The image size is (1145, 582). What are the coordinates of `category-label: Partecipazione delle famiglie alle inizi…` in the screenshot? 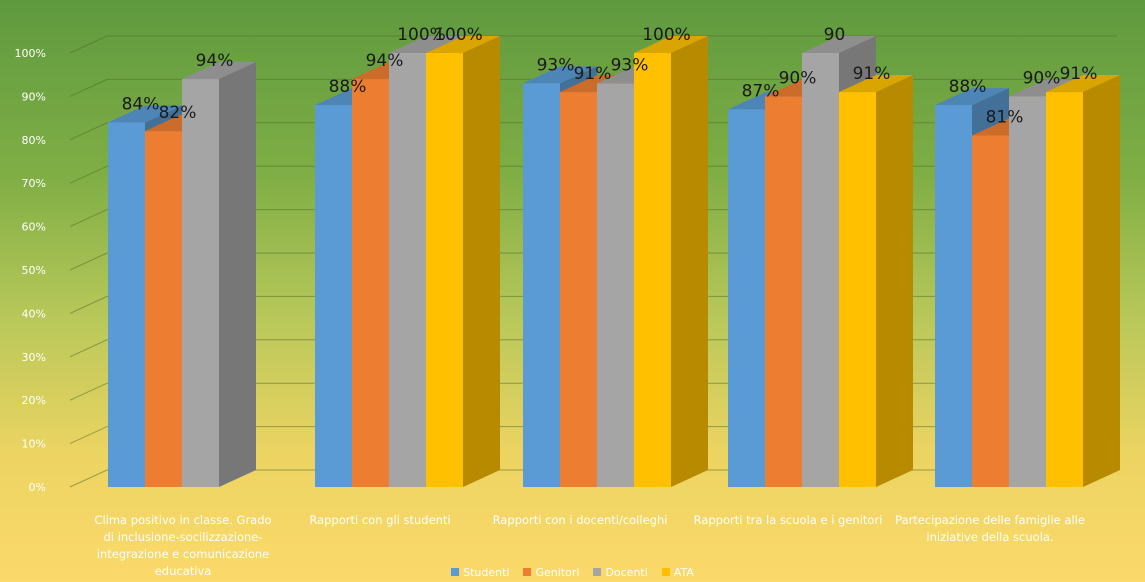 It's located at (990, 528).